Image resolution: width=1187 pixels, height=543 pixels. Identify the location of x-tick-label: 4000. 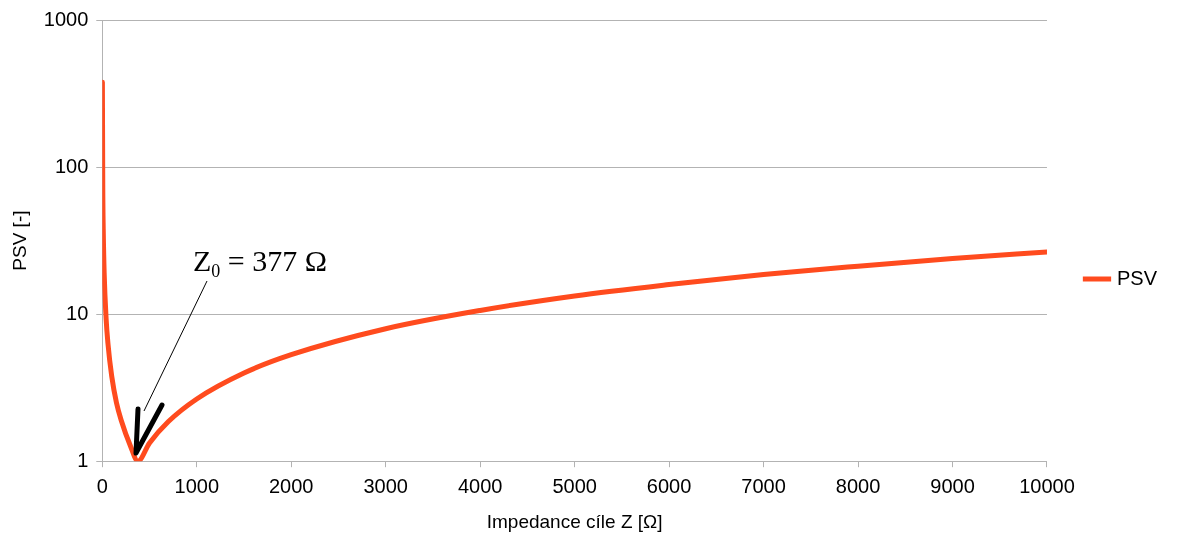
(480, 485).